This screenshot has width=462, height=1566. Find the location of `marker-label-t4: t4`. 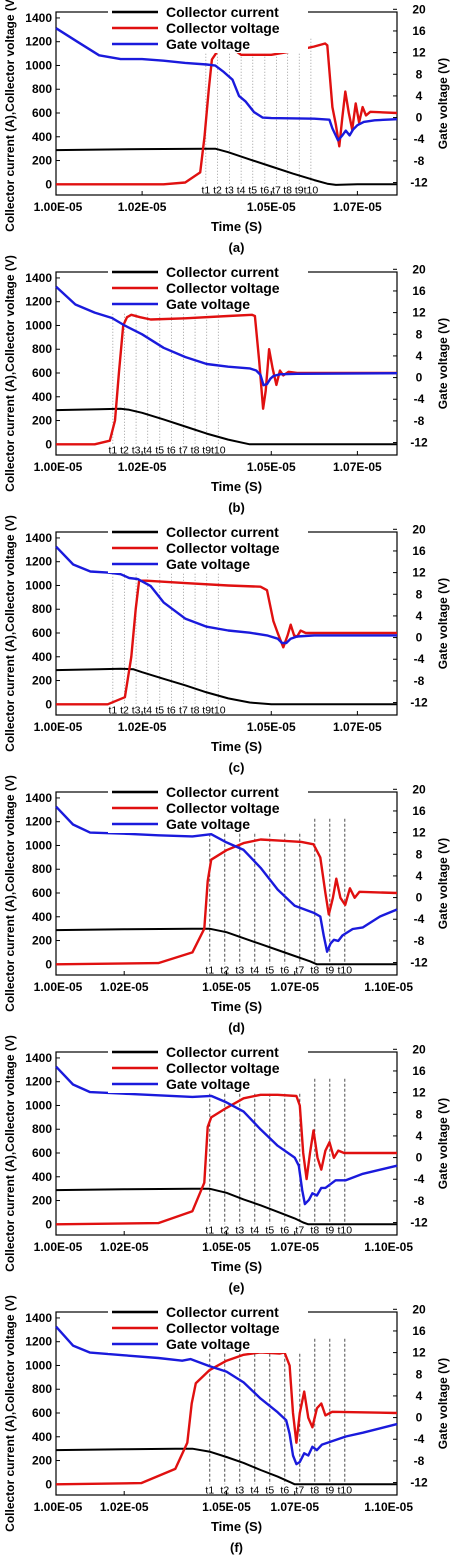

marker-label-t4: t4 is located at coordinates (147, 450).